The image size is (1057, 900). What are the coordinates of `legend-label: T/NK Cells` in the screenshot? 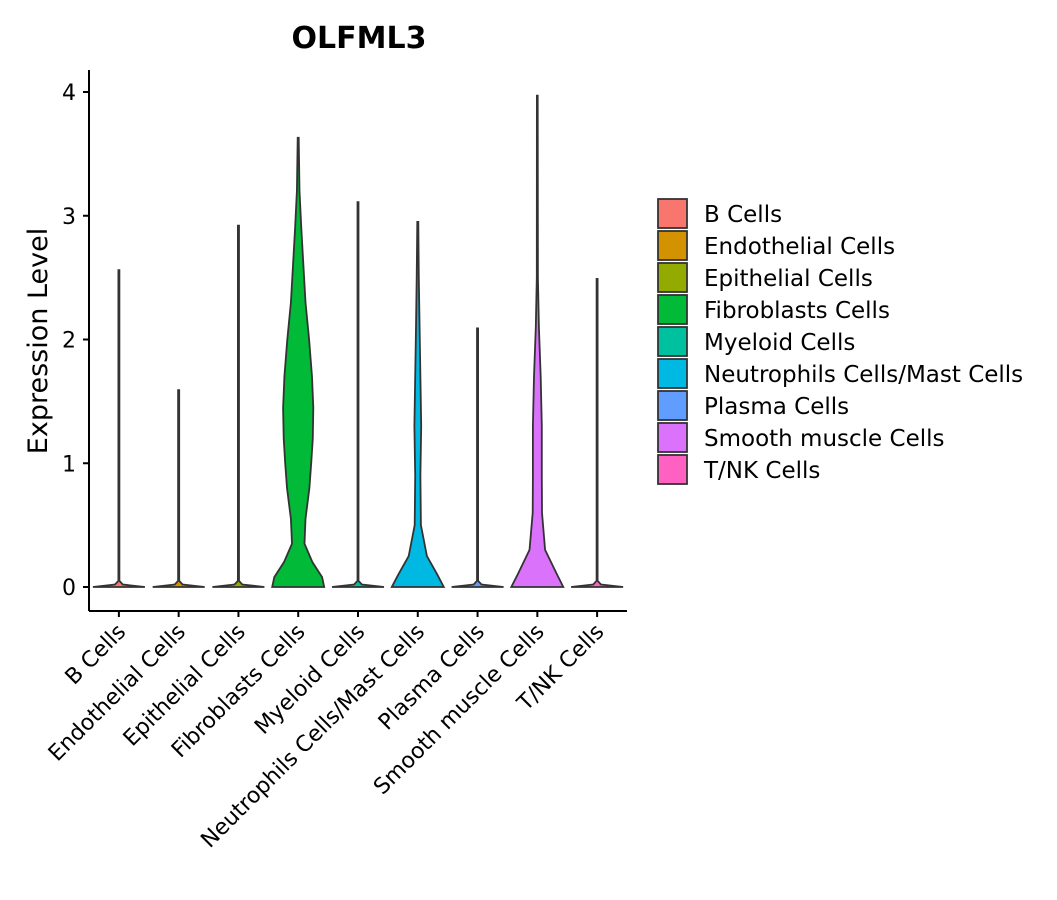 It's located at (761, 471).